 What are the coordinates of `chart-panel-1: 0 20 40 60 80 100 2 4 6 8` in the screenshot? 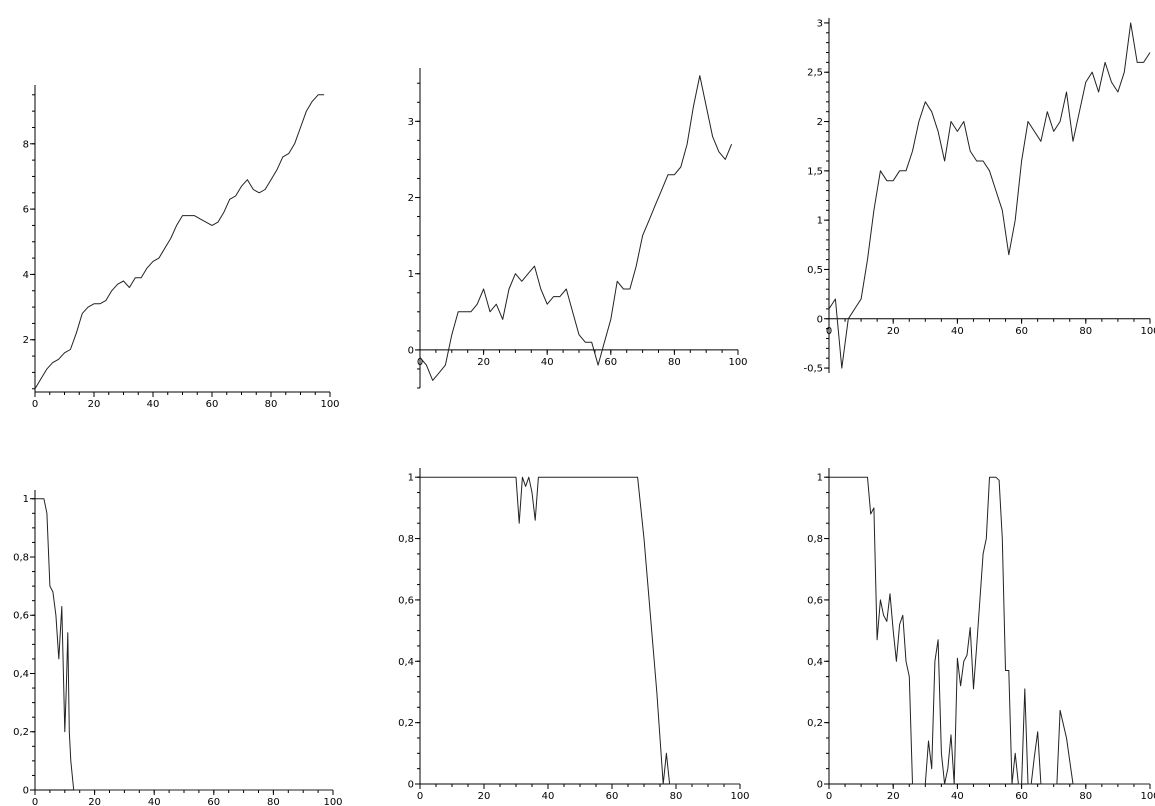 It's located at (181, 247).